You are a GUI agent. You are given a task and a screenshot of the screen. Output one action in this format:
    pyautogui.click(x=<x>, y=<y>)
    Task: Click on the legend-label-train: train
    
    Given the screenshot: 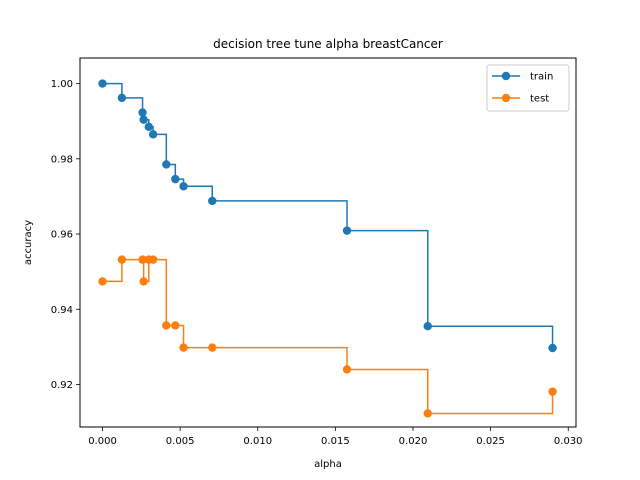 What is the action you would take?
    pyautogui.click(x=541, y=77)
    